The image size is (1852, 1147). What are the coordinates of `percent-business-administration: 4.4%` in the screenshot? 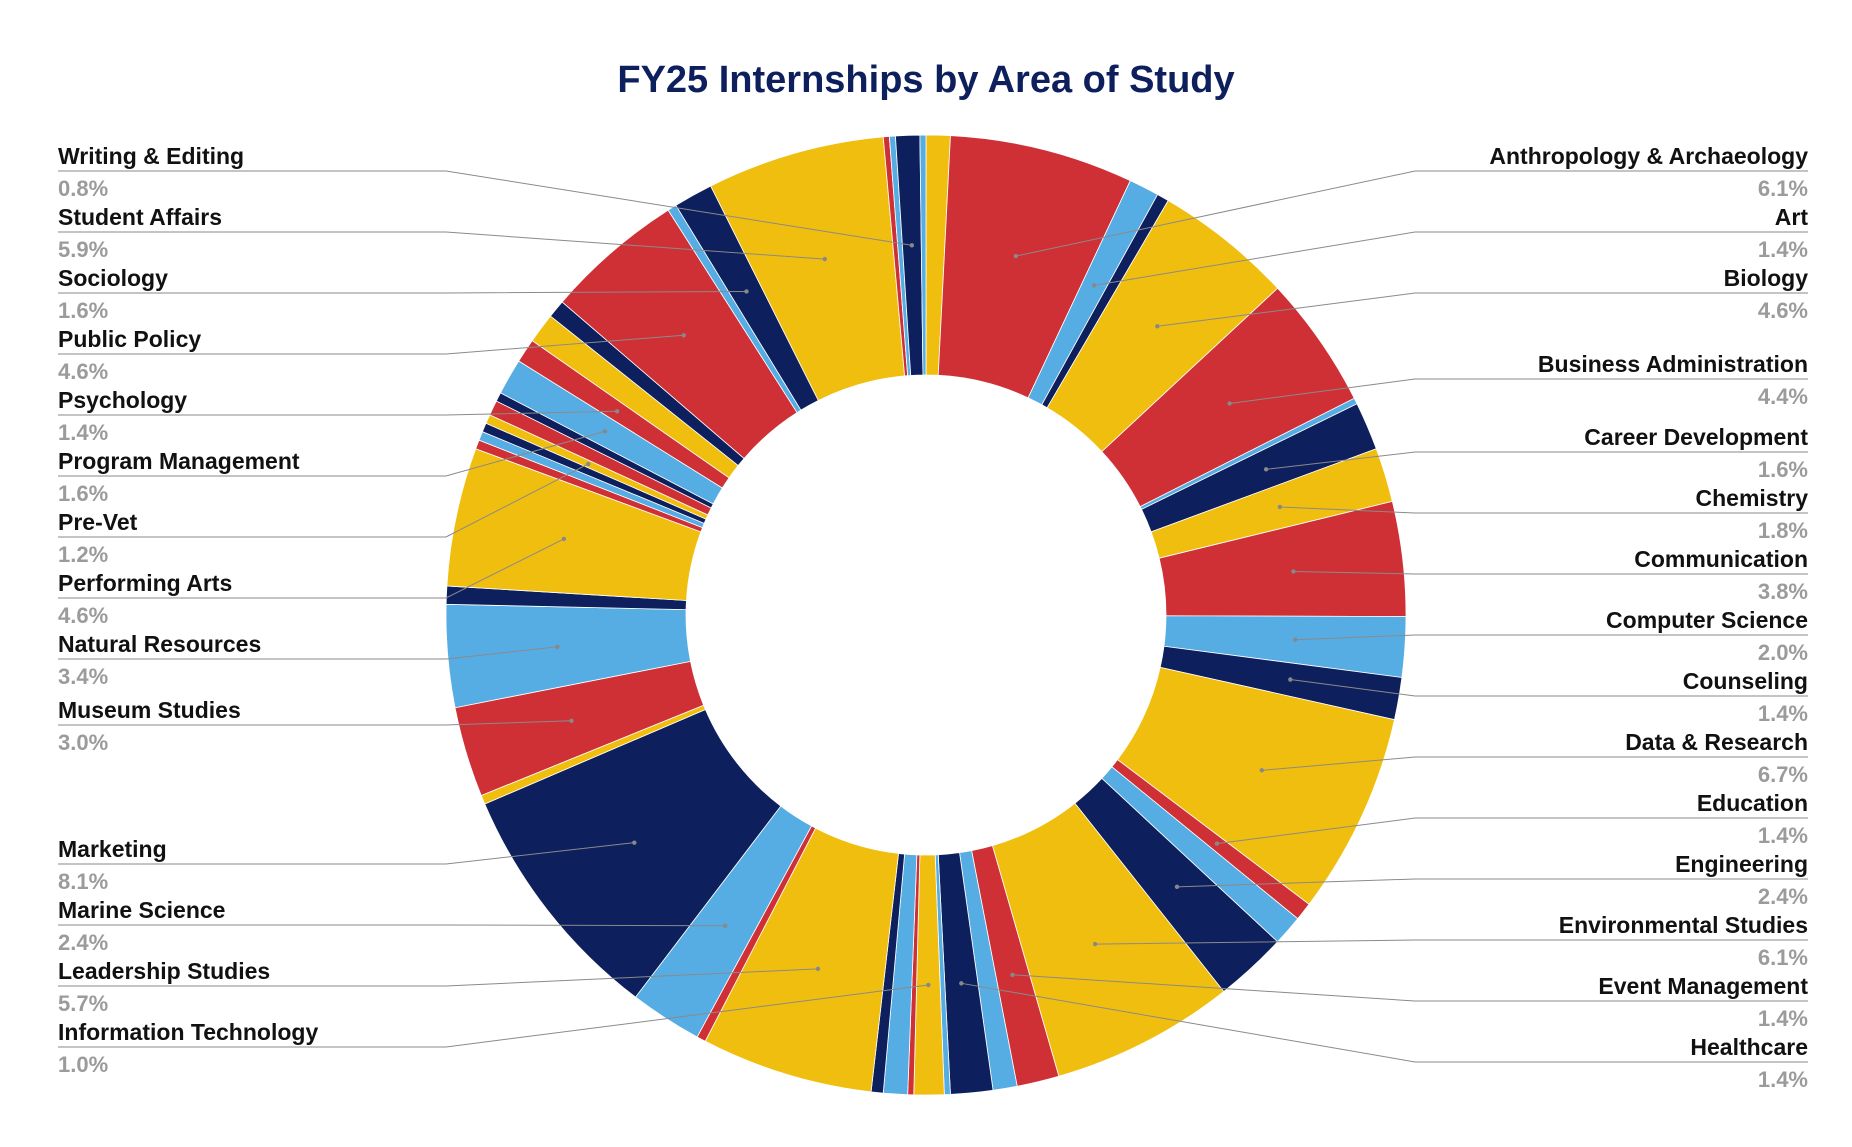 It's located at (1783, 396).